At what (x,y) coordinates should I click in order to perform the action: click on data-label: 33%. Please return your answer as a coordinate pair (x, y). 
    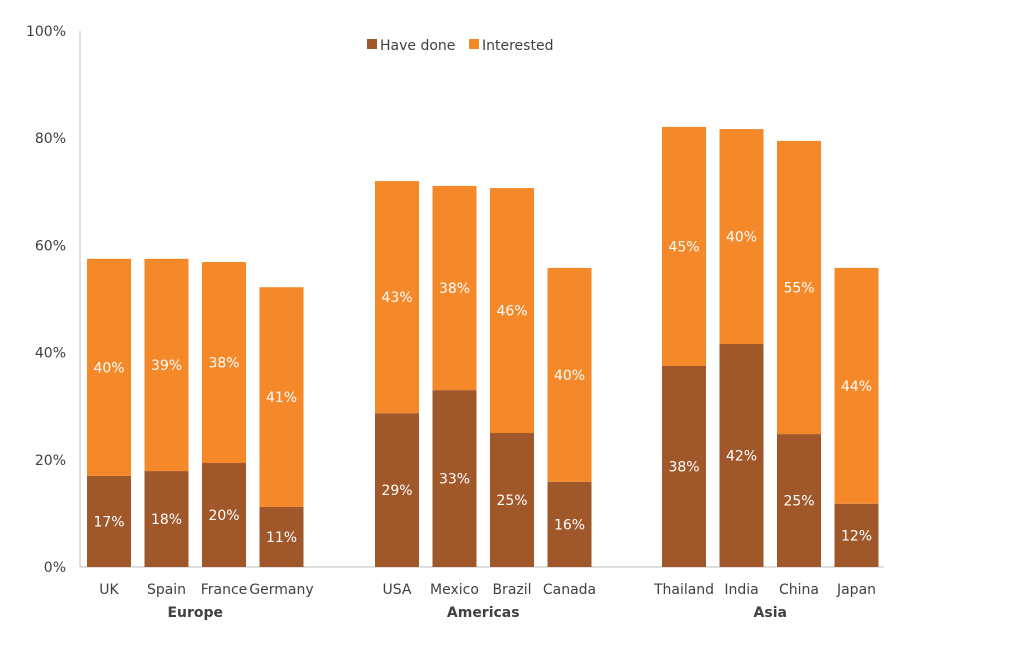
    Looking at the image, I should click on (454, 480).